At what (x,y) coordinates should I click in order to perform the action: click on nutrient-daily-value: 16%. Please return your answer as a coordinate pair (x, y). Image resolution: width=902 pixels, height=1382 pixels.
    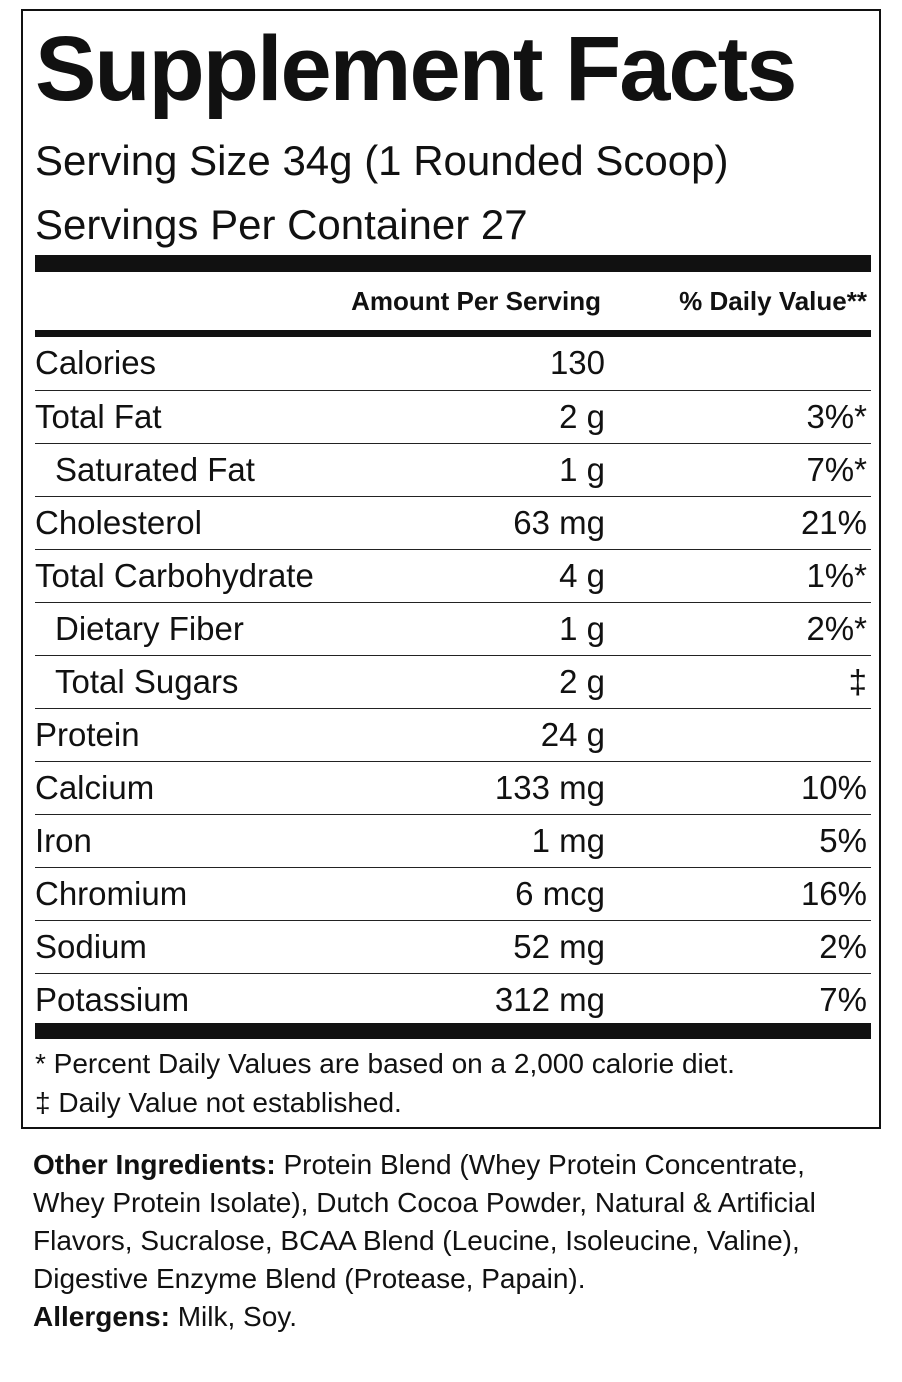
    Looking at the image, I should click on (833, 893).